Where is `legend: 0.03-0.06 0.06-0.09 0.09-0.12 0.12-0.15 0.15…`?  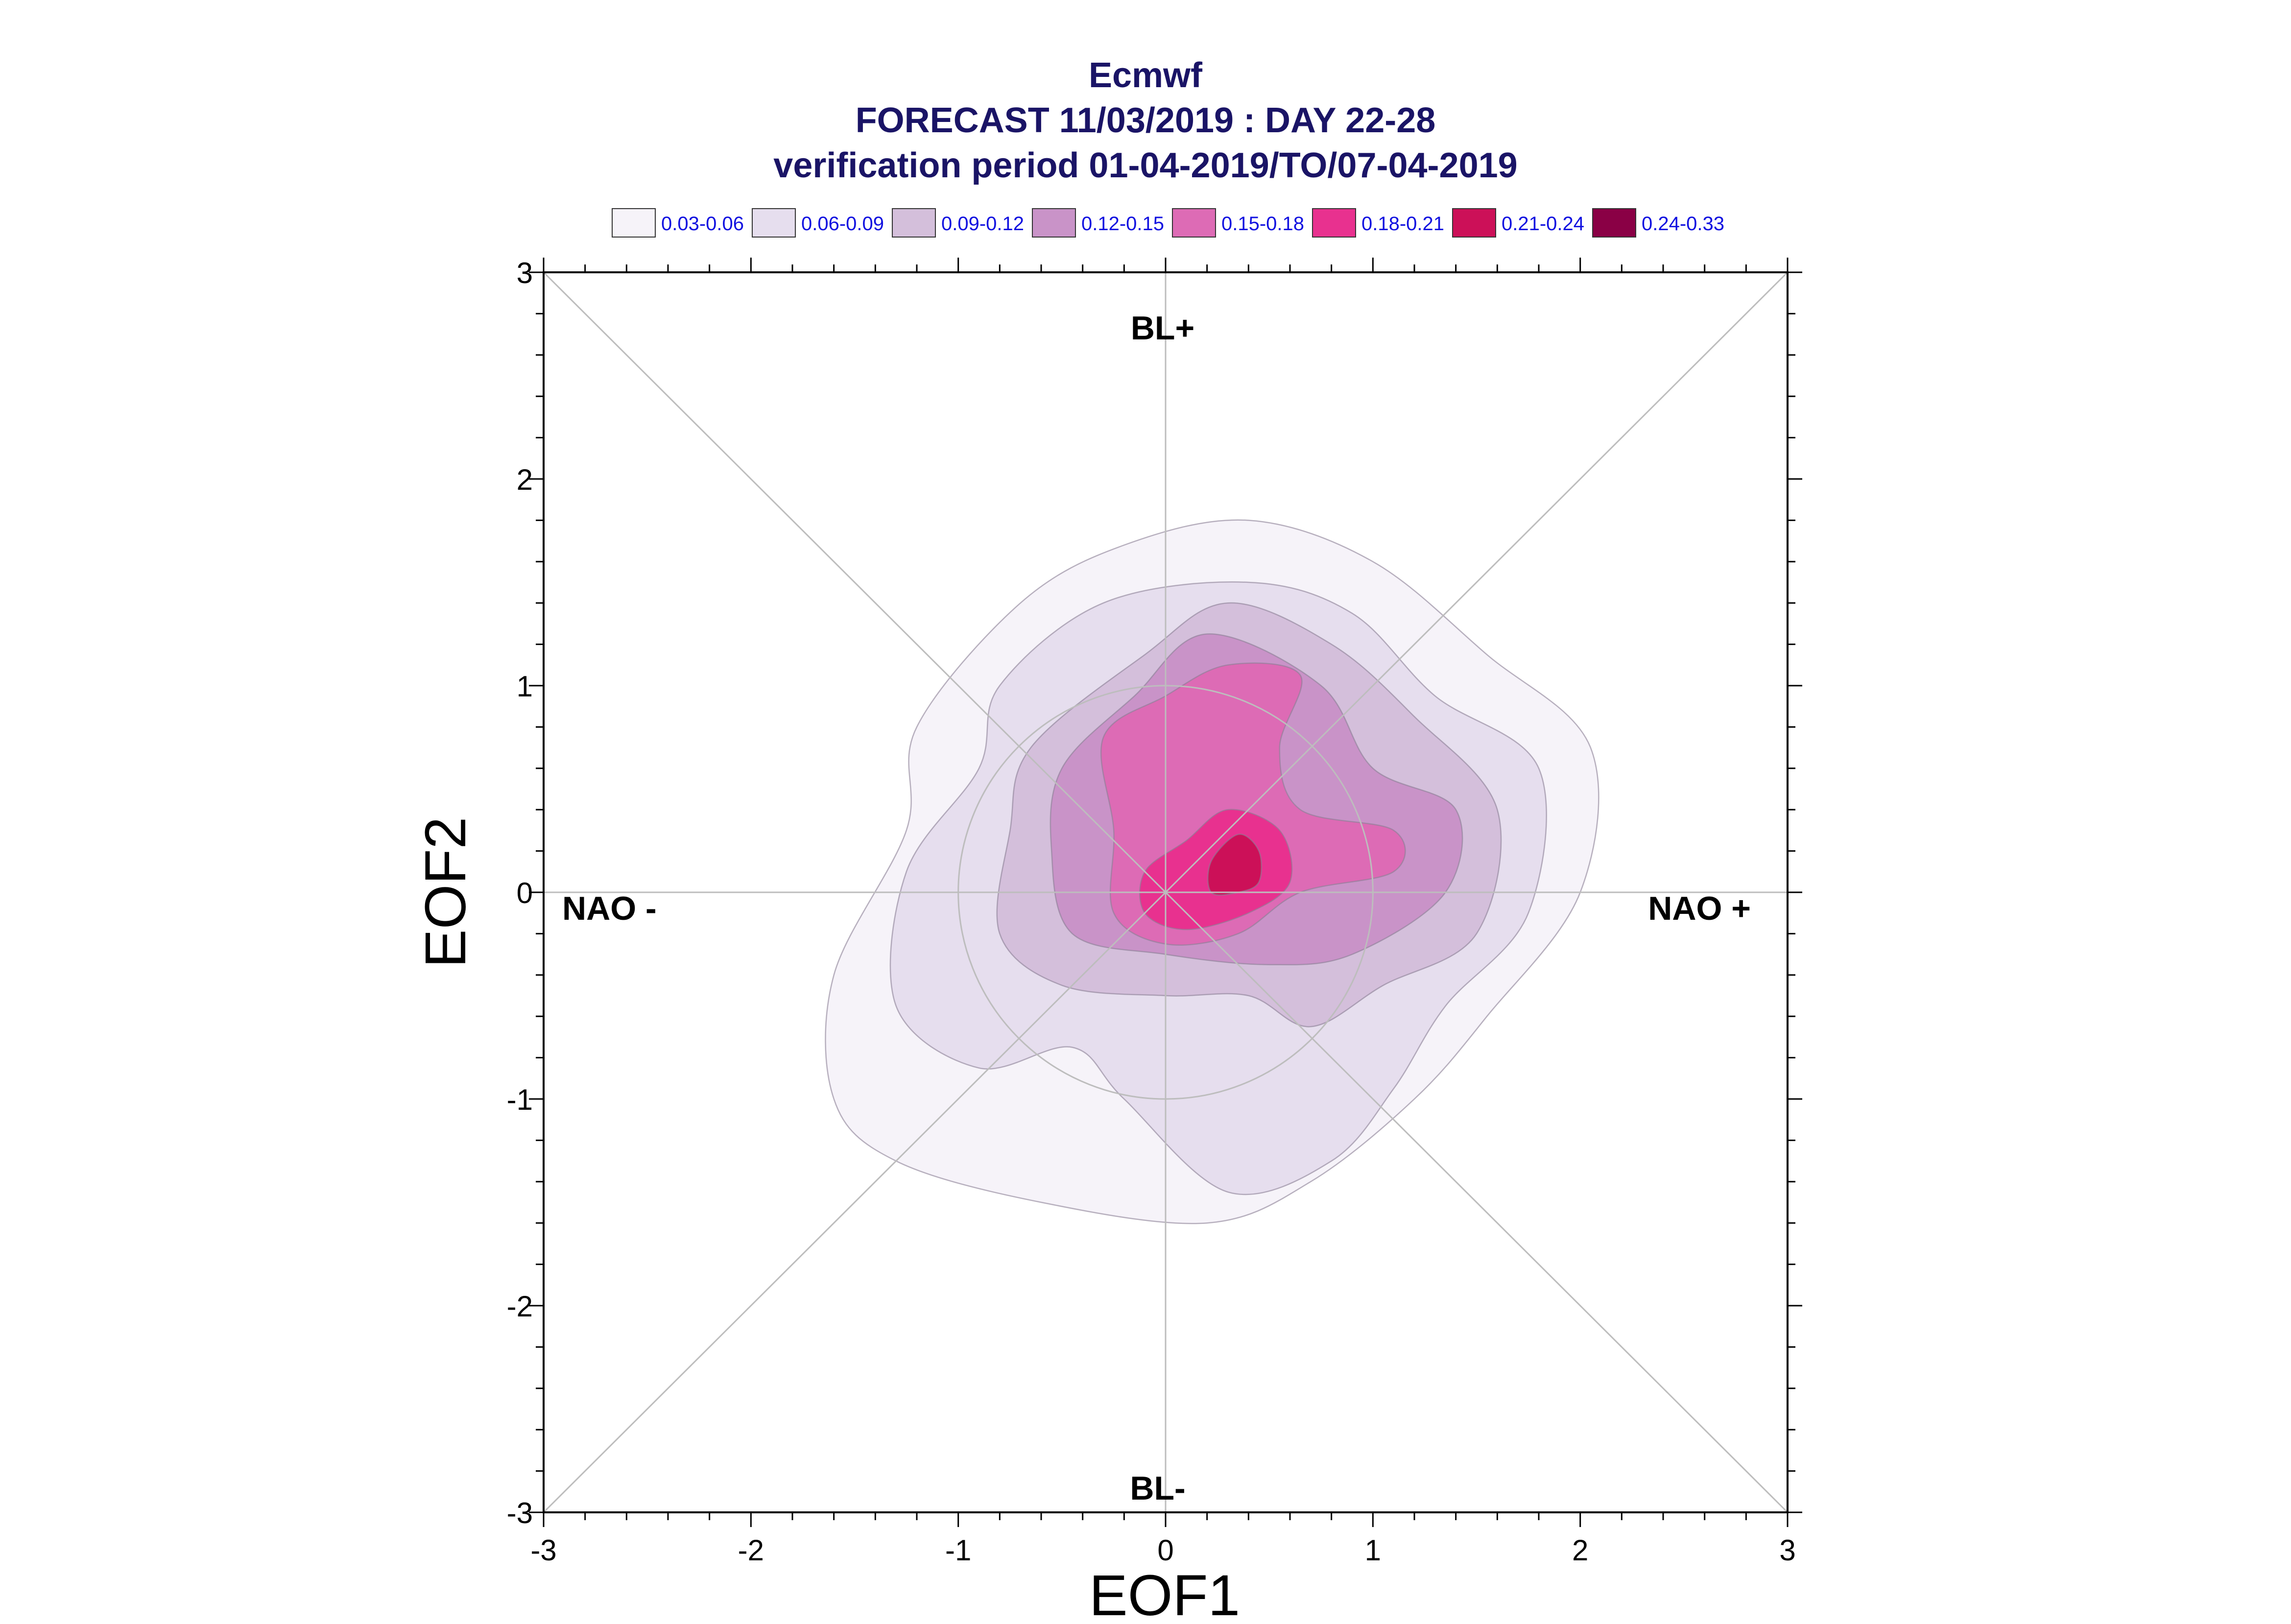
legend: 0.03-0.06 0.06-0.09 0.09-0.12 0.12-0.15 0.15… is located at coordinates (1168, 223).